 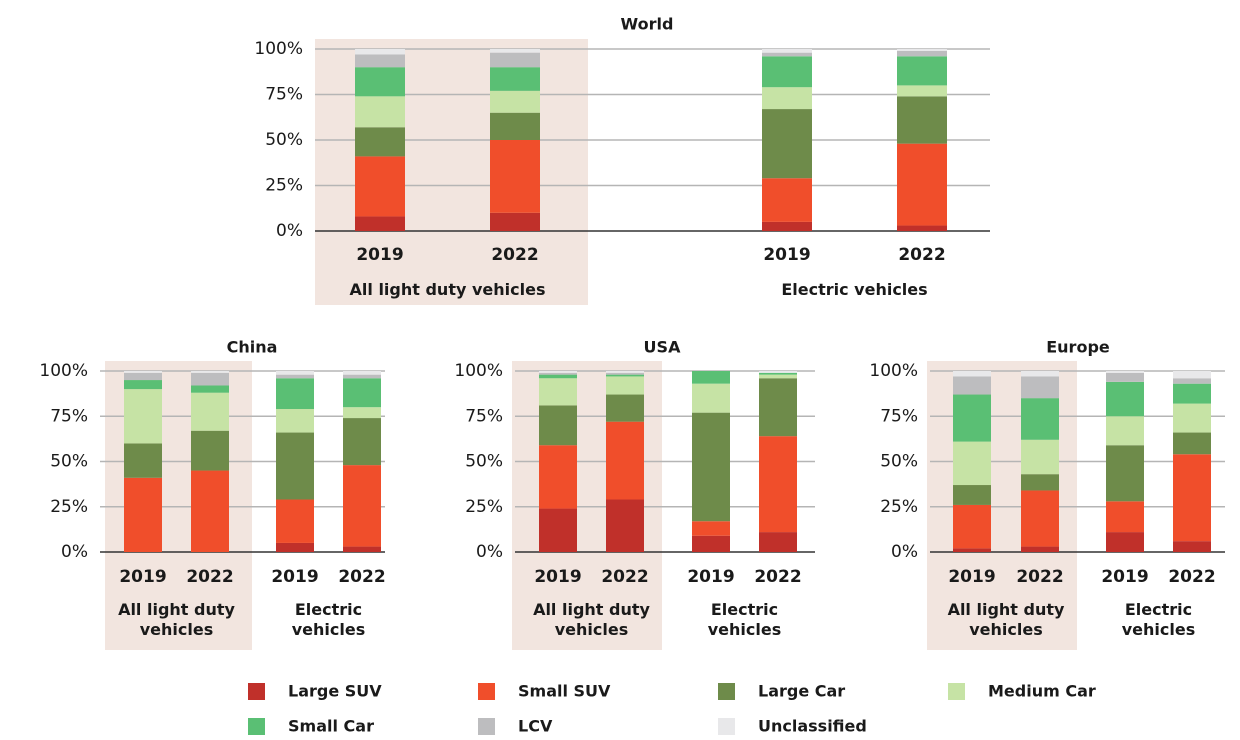 What do you see at coordinates (647, 24) in the screenshot?
I see `chart-title: World` at bounding box center [647, 24].